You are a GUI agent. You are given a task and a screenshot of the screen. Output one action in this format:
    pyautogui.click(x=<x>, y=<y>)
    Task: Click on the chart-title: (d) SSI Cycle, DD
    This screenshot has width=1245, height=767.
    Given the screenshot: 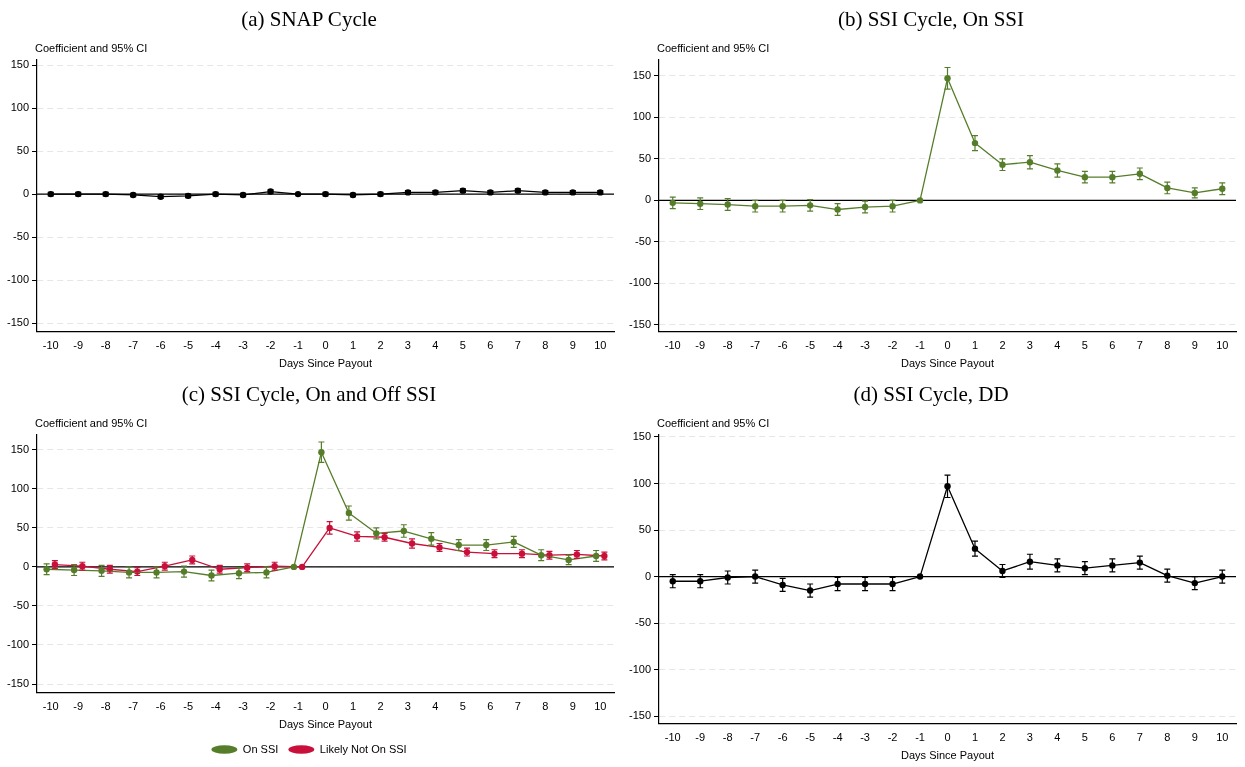 What is the action you would take?
    pyautogui.click(x=931, y=394)
    